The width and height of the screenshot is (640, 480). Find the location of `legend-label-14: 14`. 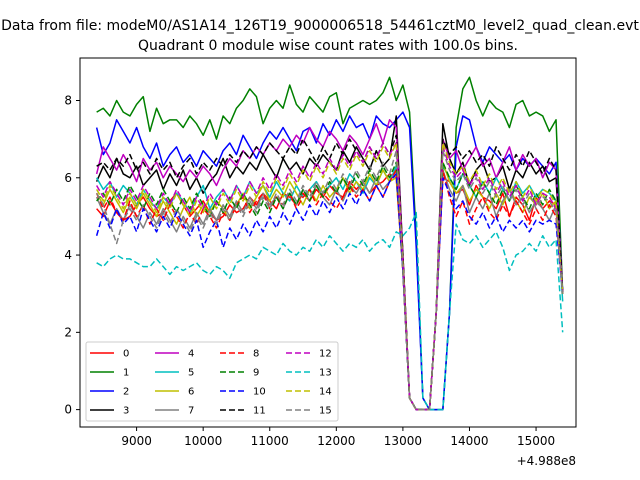

legend-label-14: 14 is located at coordinates (325, 392).